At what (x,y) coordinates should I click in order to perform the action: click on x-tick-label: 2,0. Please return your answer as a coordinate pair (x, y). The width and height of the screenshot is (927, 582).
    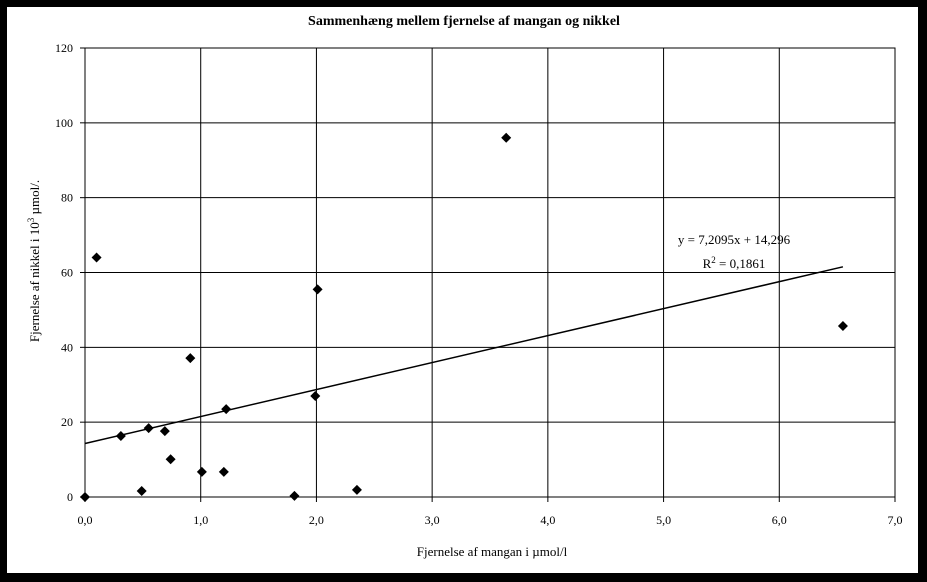
    Looking at the image, I should click on (316, 520).